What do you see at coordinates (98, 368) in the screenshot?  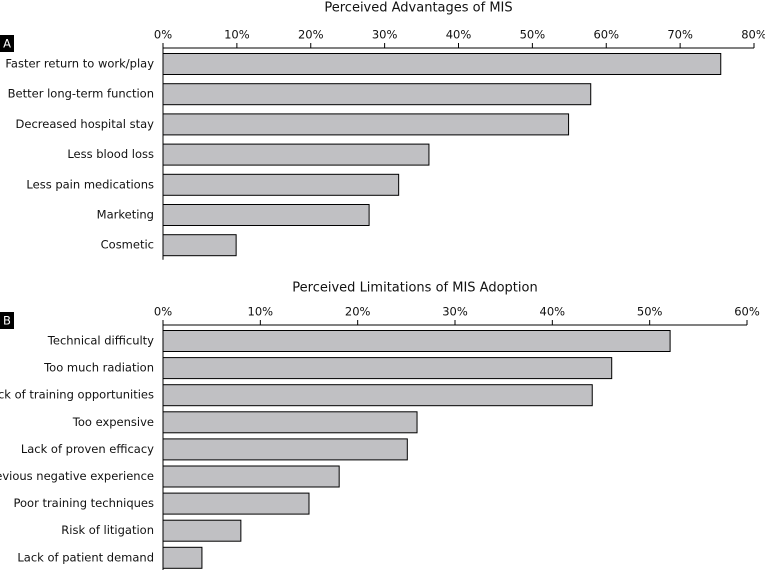 I see `category-label: Too much radiation` at bounding box center [98, 368].